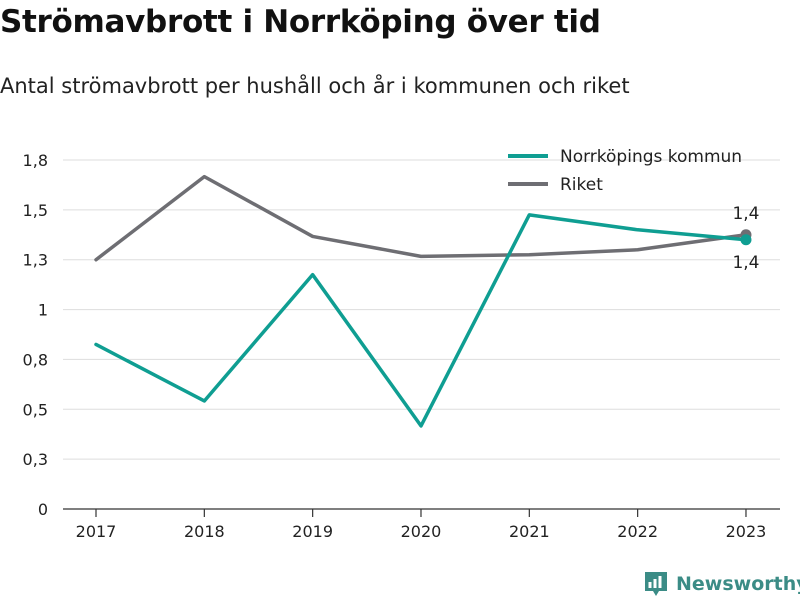 This screenshot has height=600, width=800. What do you see at coordinates (35, 160) in the screenshot?
I see `y-tick-label: 1,8` at bounding box center [35, 160].